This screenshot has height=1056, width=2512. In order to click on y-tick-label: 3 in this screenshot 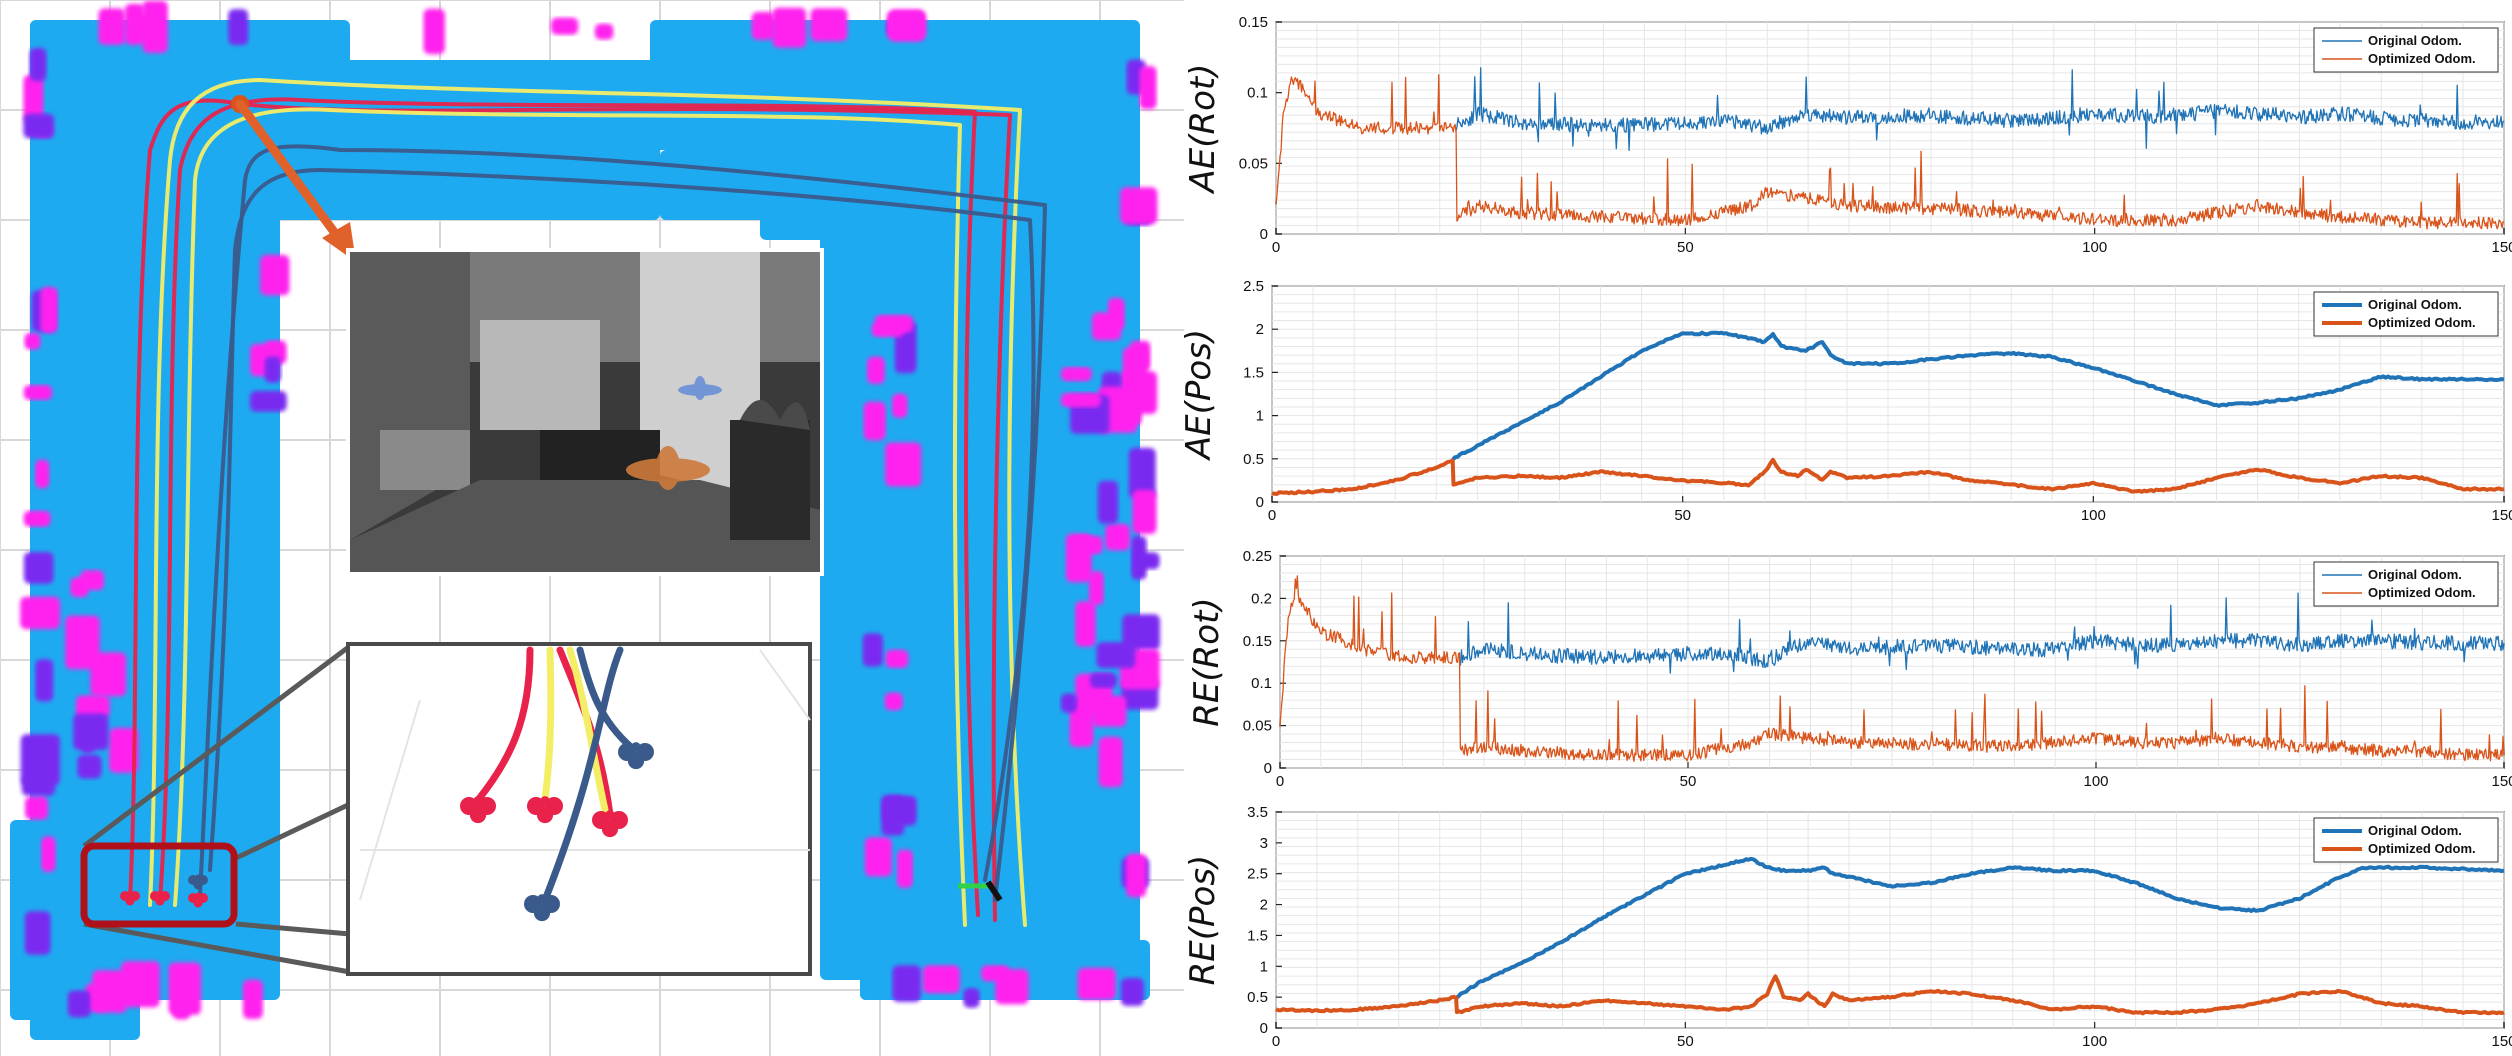, I will do `click(1264, 843)`.